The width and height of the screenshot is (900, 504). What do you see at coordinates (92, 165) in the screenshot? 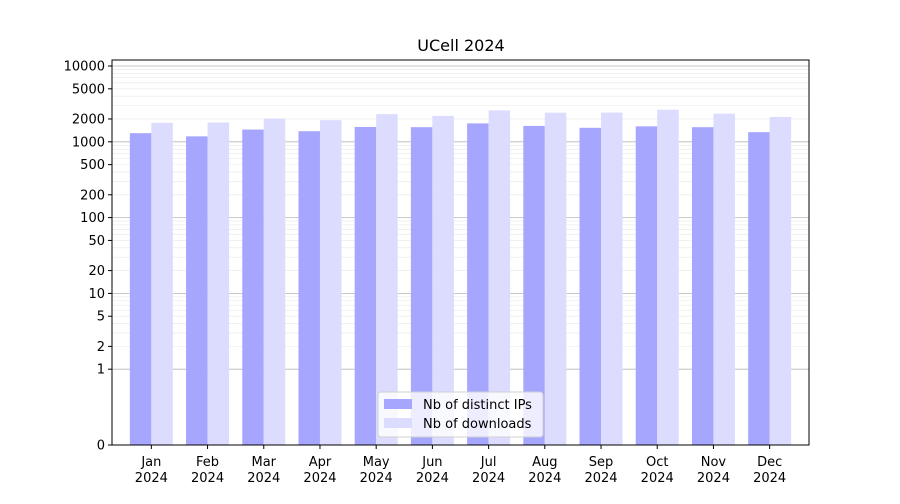
I see `y-tick-label: 500` at bounding box center [92, 165].